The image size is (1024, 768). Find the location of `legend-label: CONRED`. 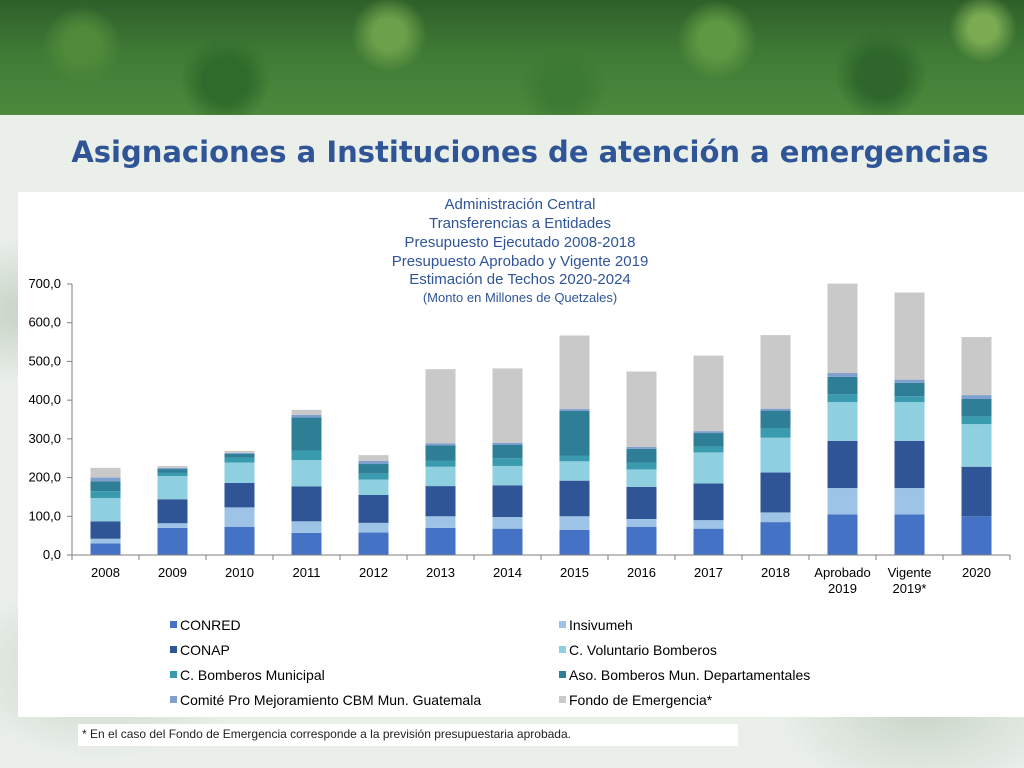

legend-label: CONRED is located at coordinates (210, 625).